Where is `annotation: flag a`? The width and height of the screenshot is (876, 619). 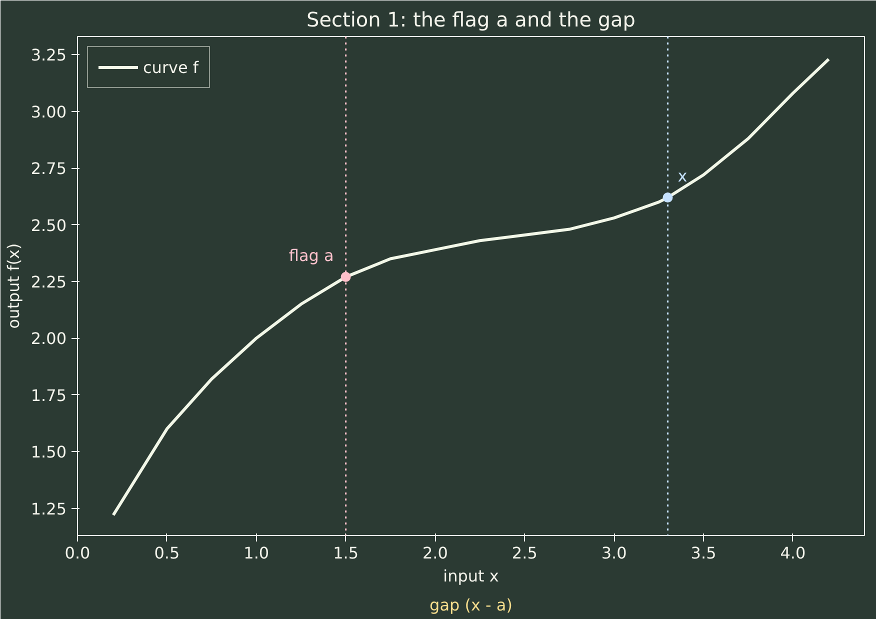 annotation: flag a is located at coordinates (311, 255).